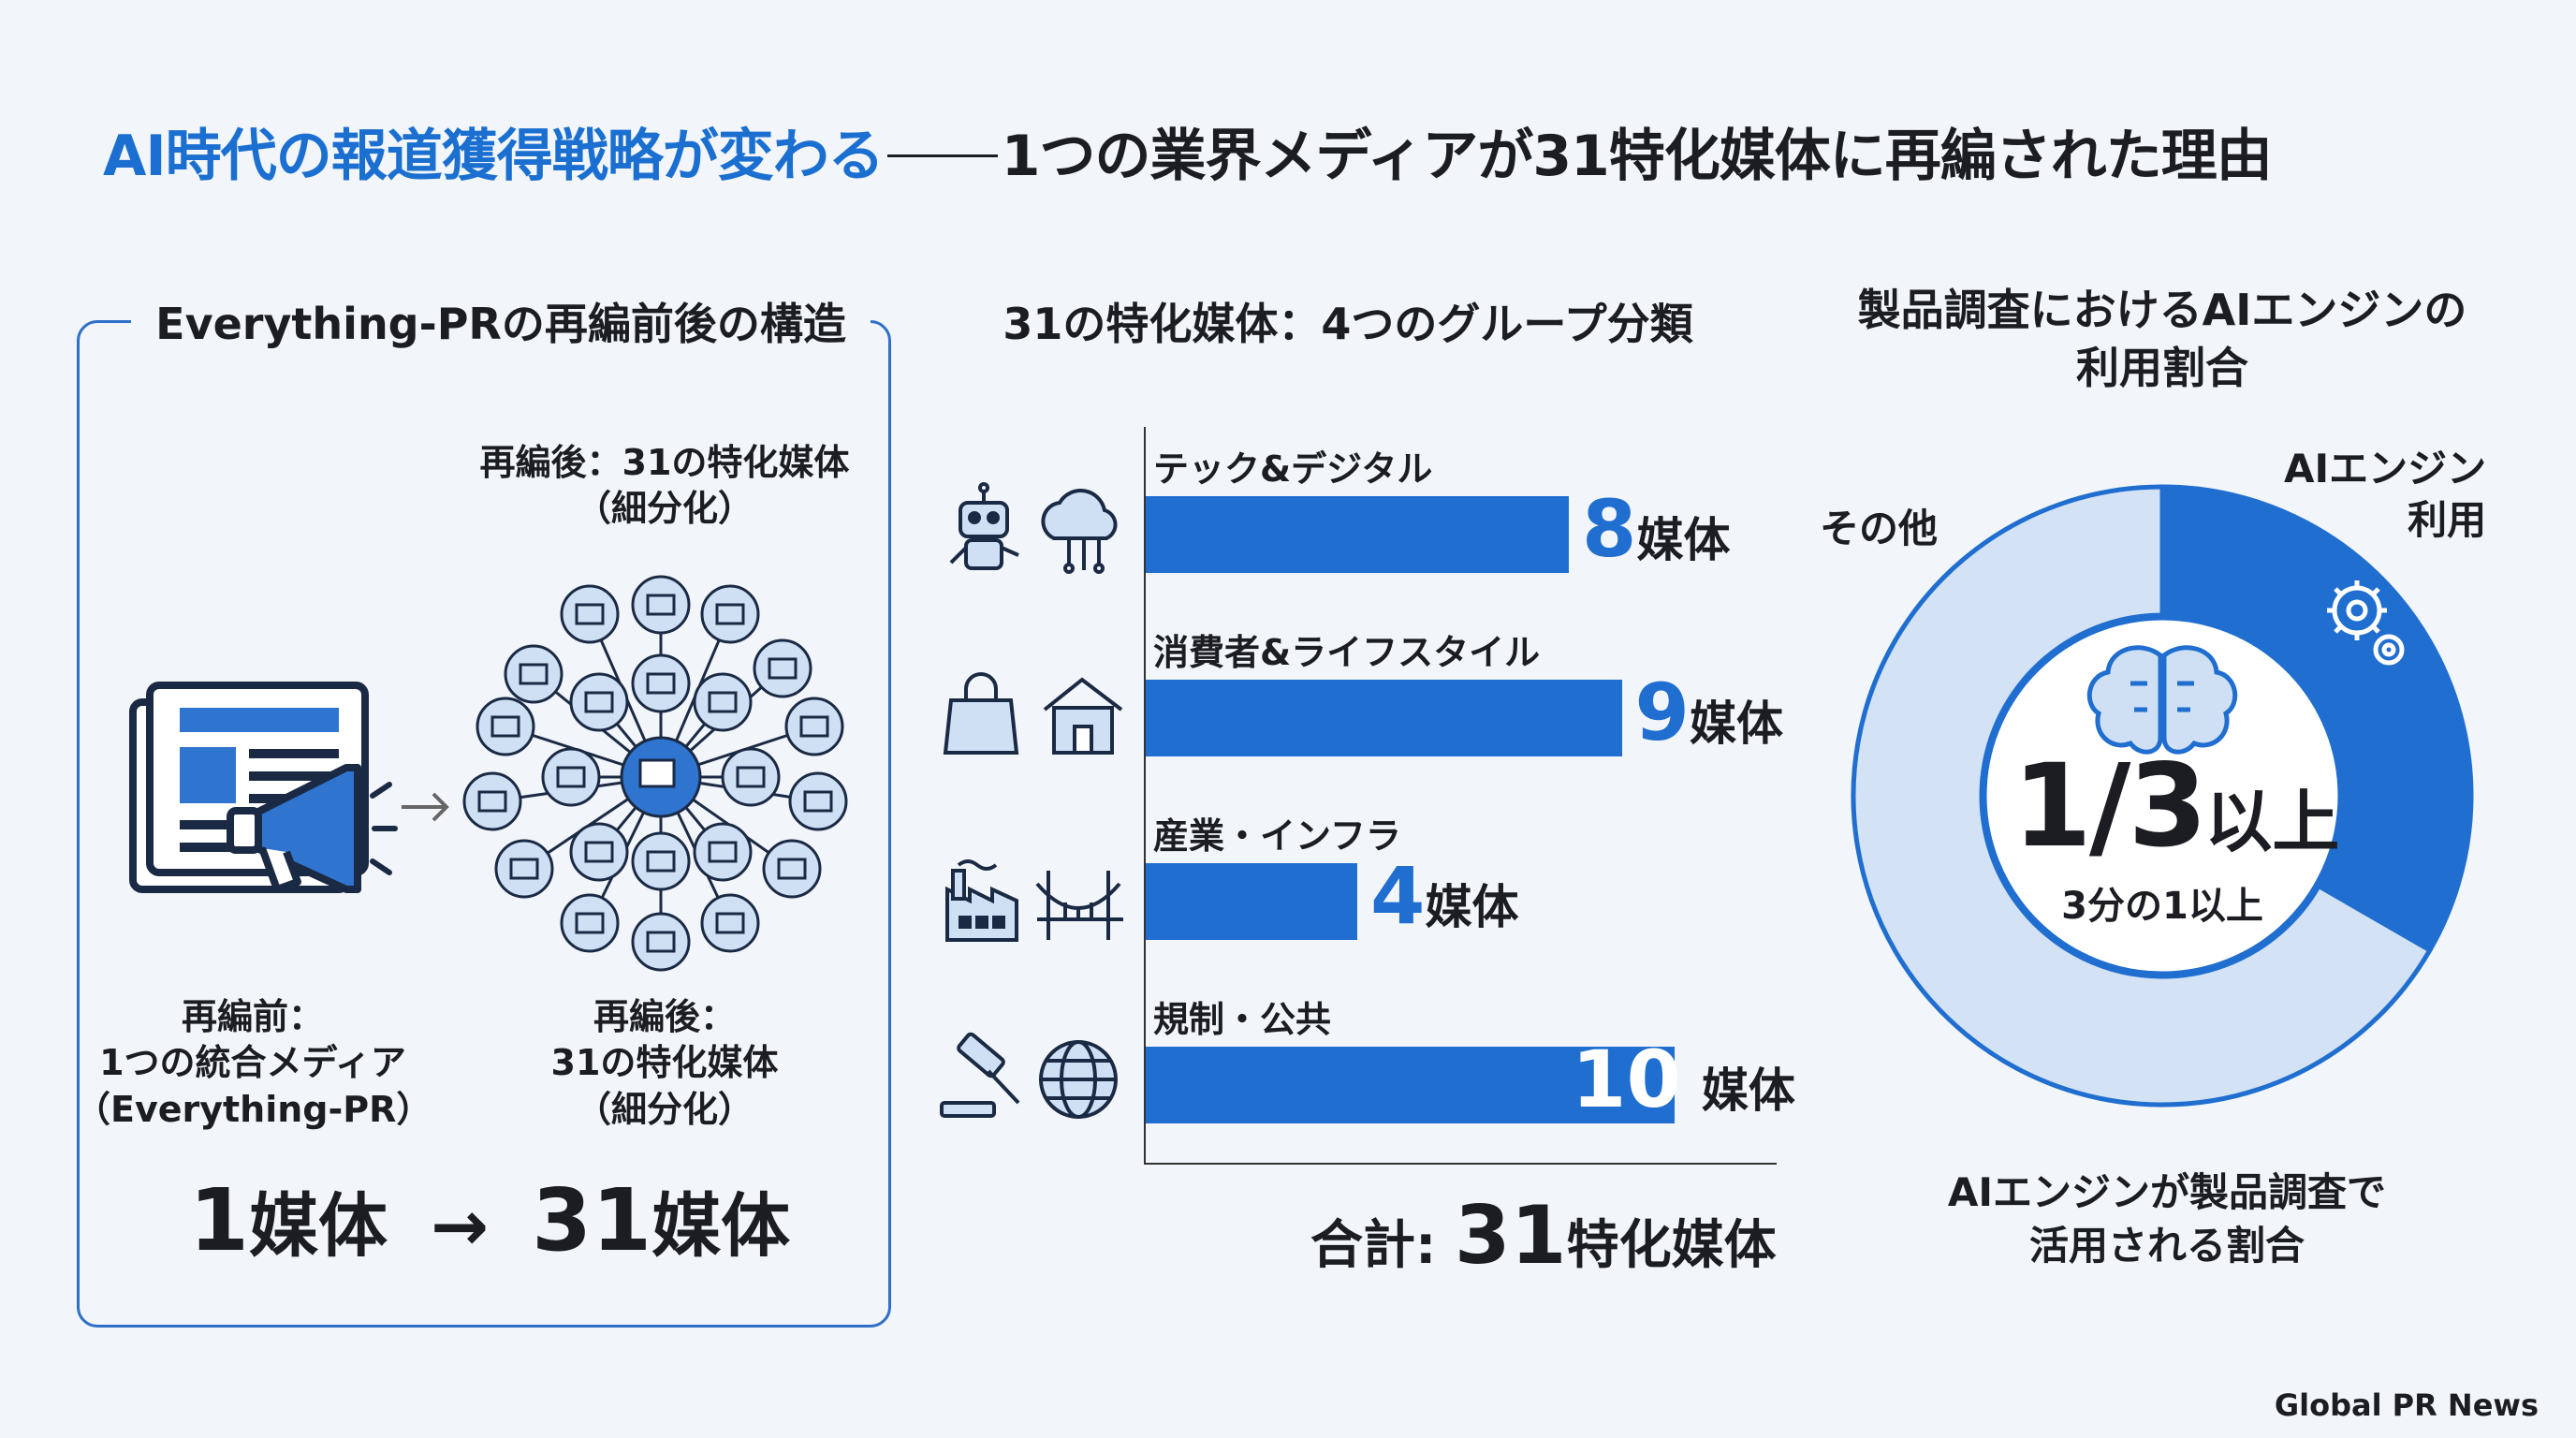  What do you see at coordinates (942, 155) in the screenshot?
I see `title-dash` at bounding box center [942, 155].